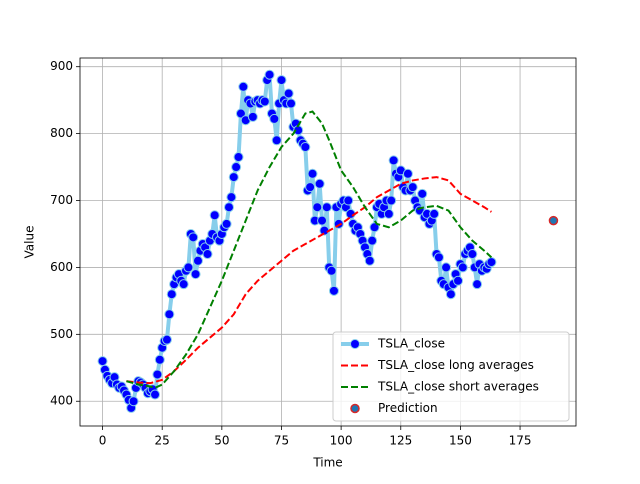 This screenshot has height=484, width=640. I want to click on legend-label: TSLA_close long averages, so click(455, 365).